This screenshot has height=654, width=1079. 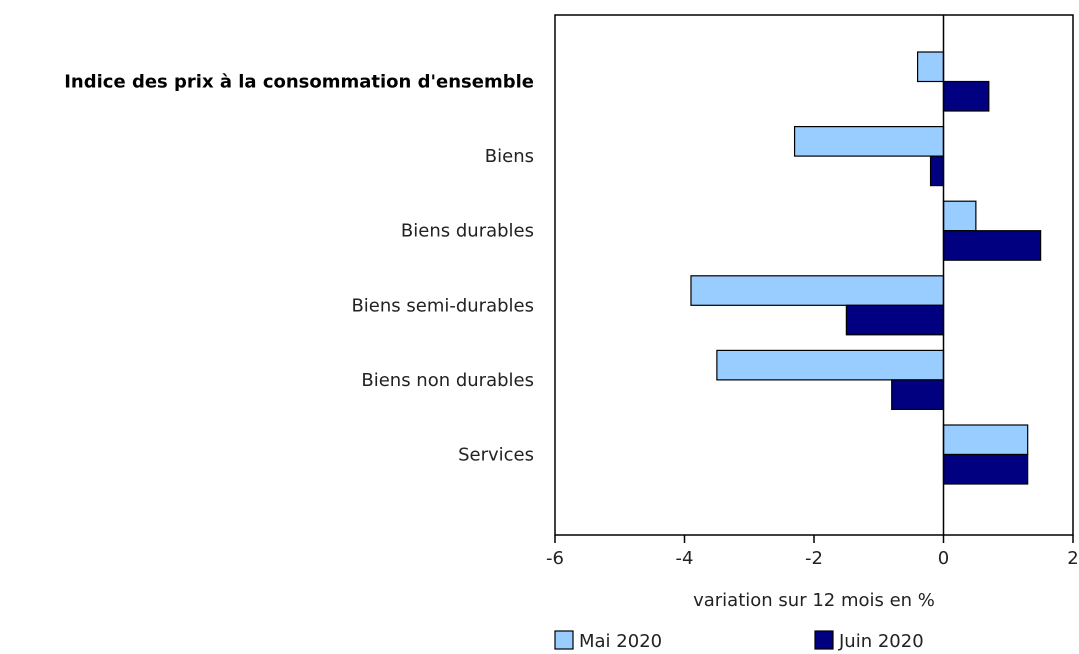 I want to click on category-label: Services, so click(x=496, y=455).